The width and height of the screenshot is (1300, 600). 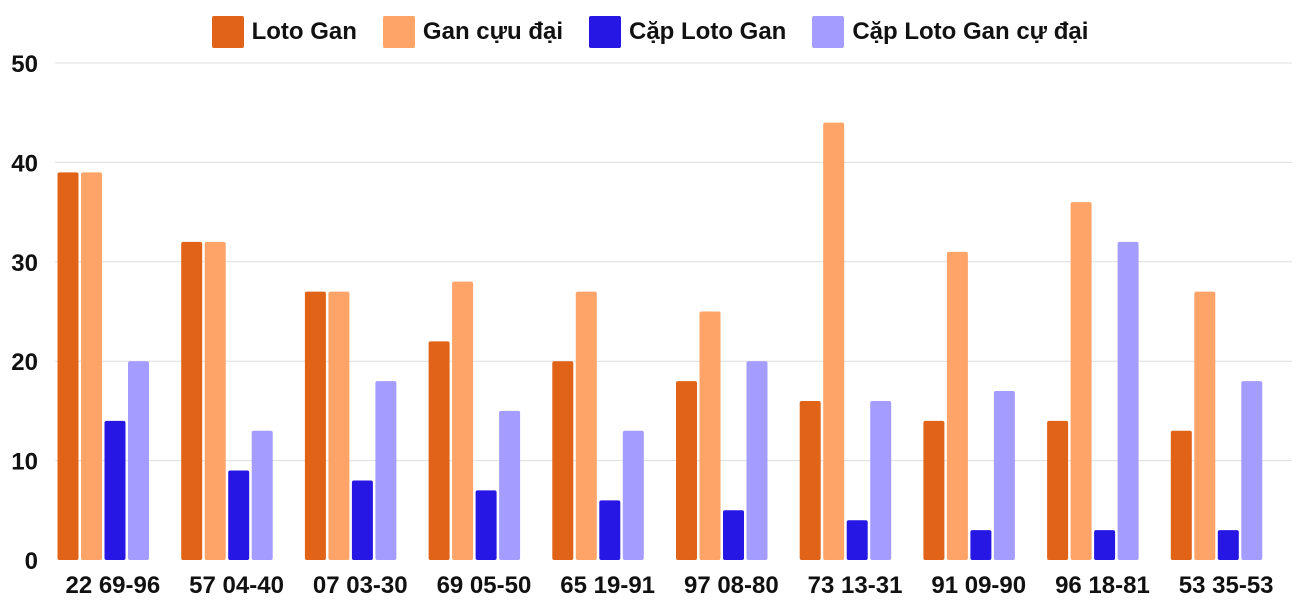 What do you see at coordinates (492, 31) in the screenshot?
I see `legend-label: Gan cựu đại` at bounding box center [492, 31].